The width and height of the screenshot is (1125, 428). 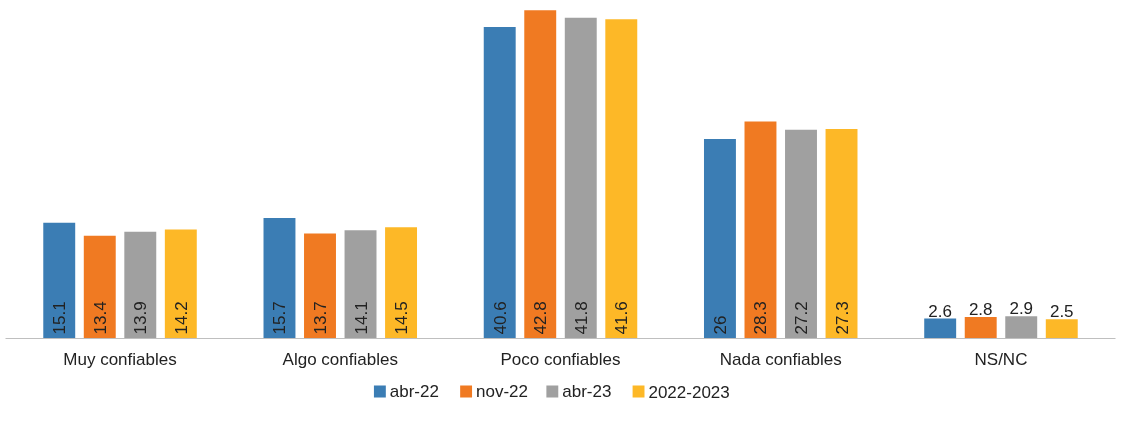 What do you see at coordinates (581, 318) in the screenshot?
I see `data-label: 41.8` at bounding box center [581, 318].